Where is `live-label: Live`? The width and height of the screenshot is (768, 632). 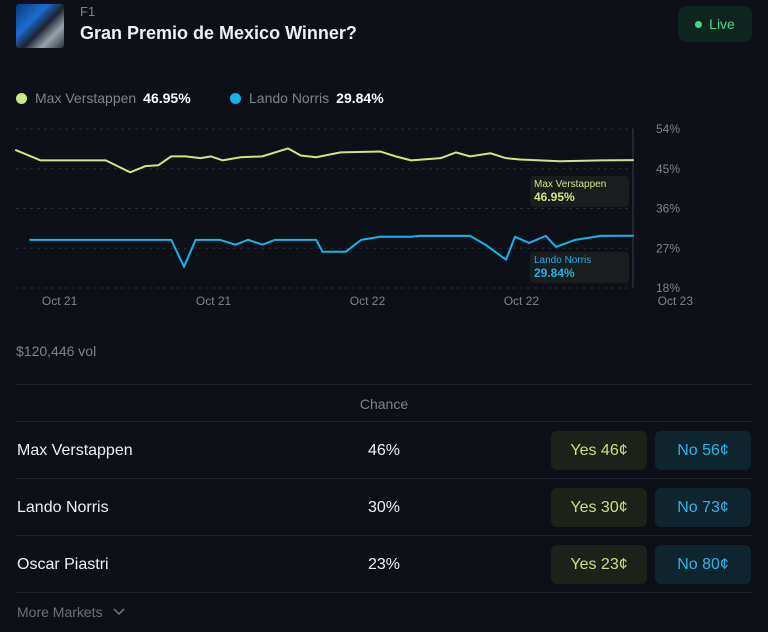
live-label: Live is located at coordinates (722, 24).